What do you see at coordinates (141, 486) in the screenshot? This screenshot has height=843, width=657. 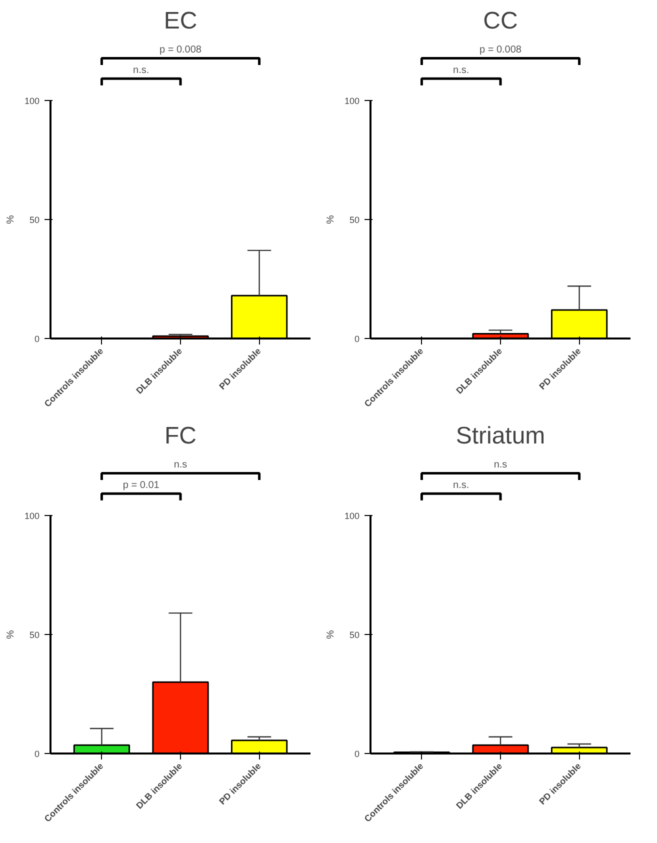 I see `text: p = 0.01` at bounding box center [141, 486].